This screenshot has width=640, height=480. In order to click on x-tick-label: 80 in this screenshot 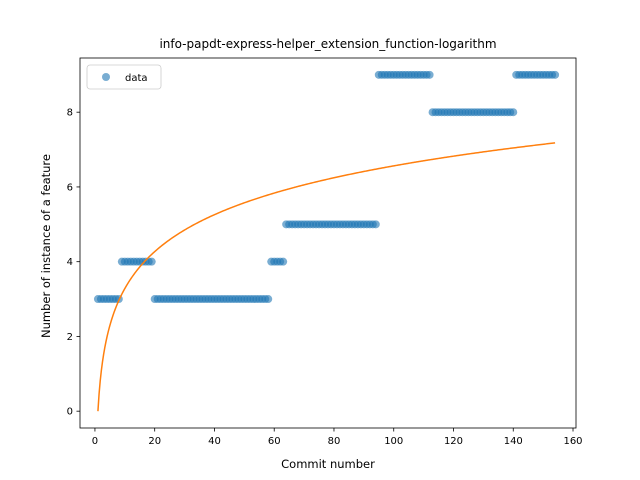, I will do `click(334, 441)`.